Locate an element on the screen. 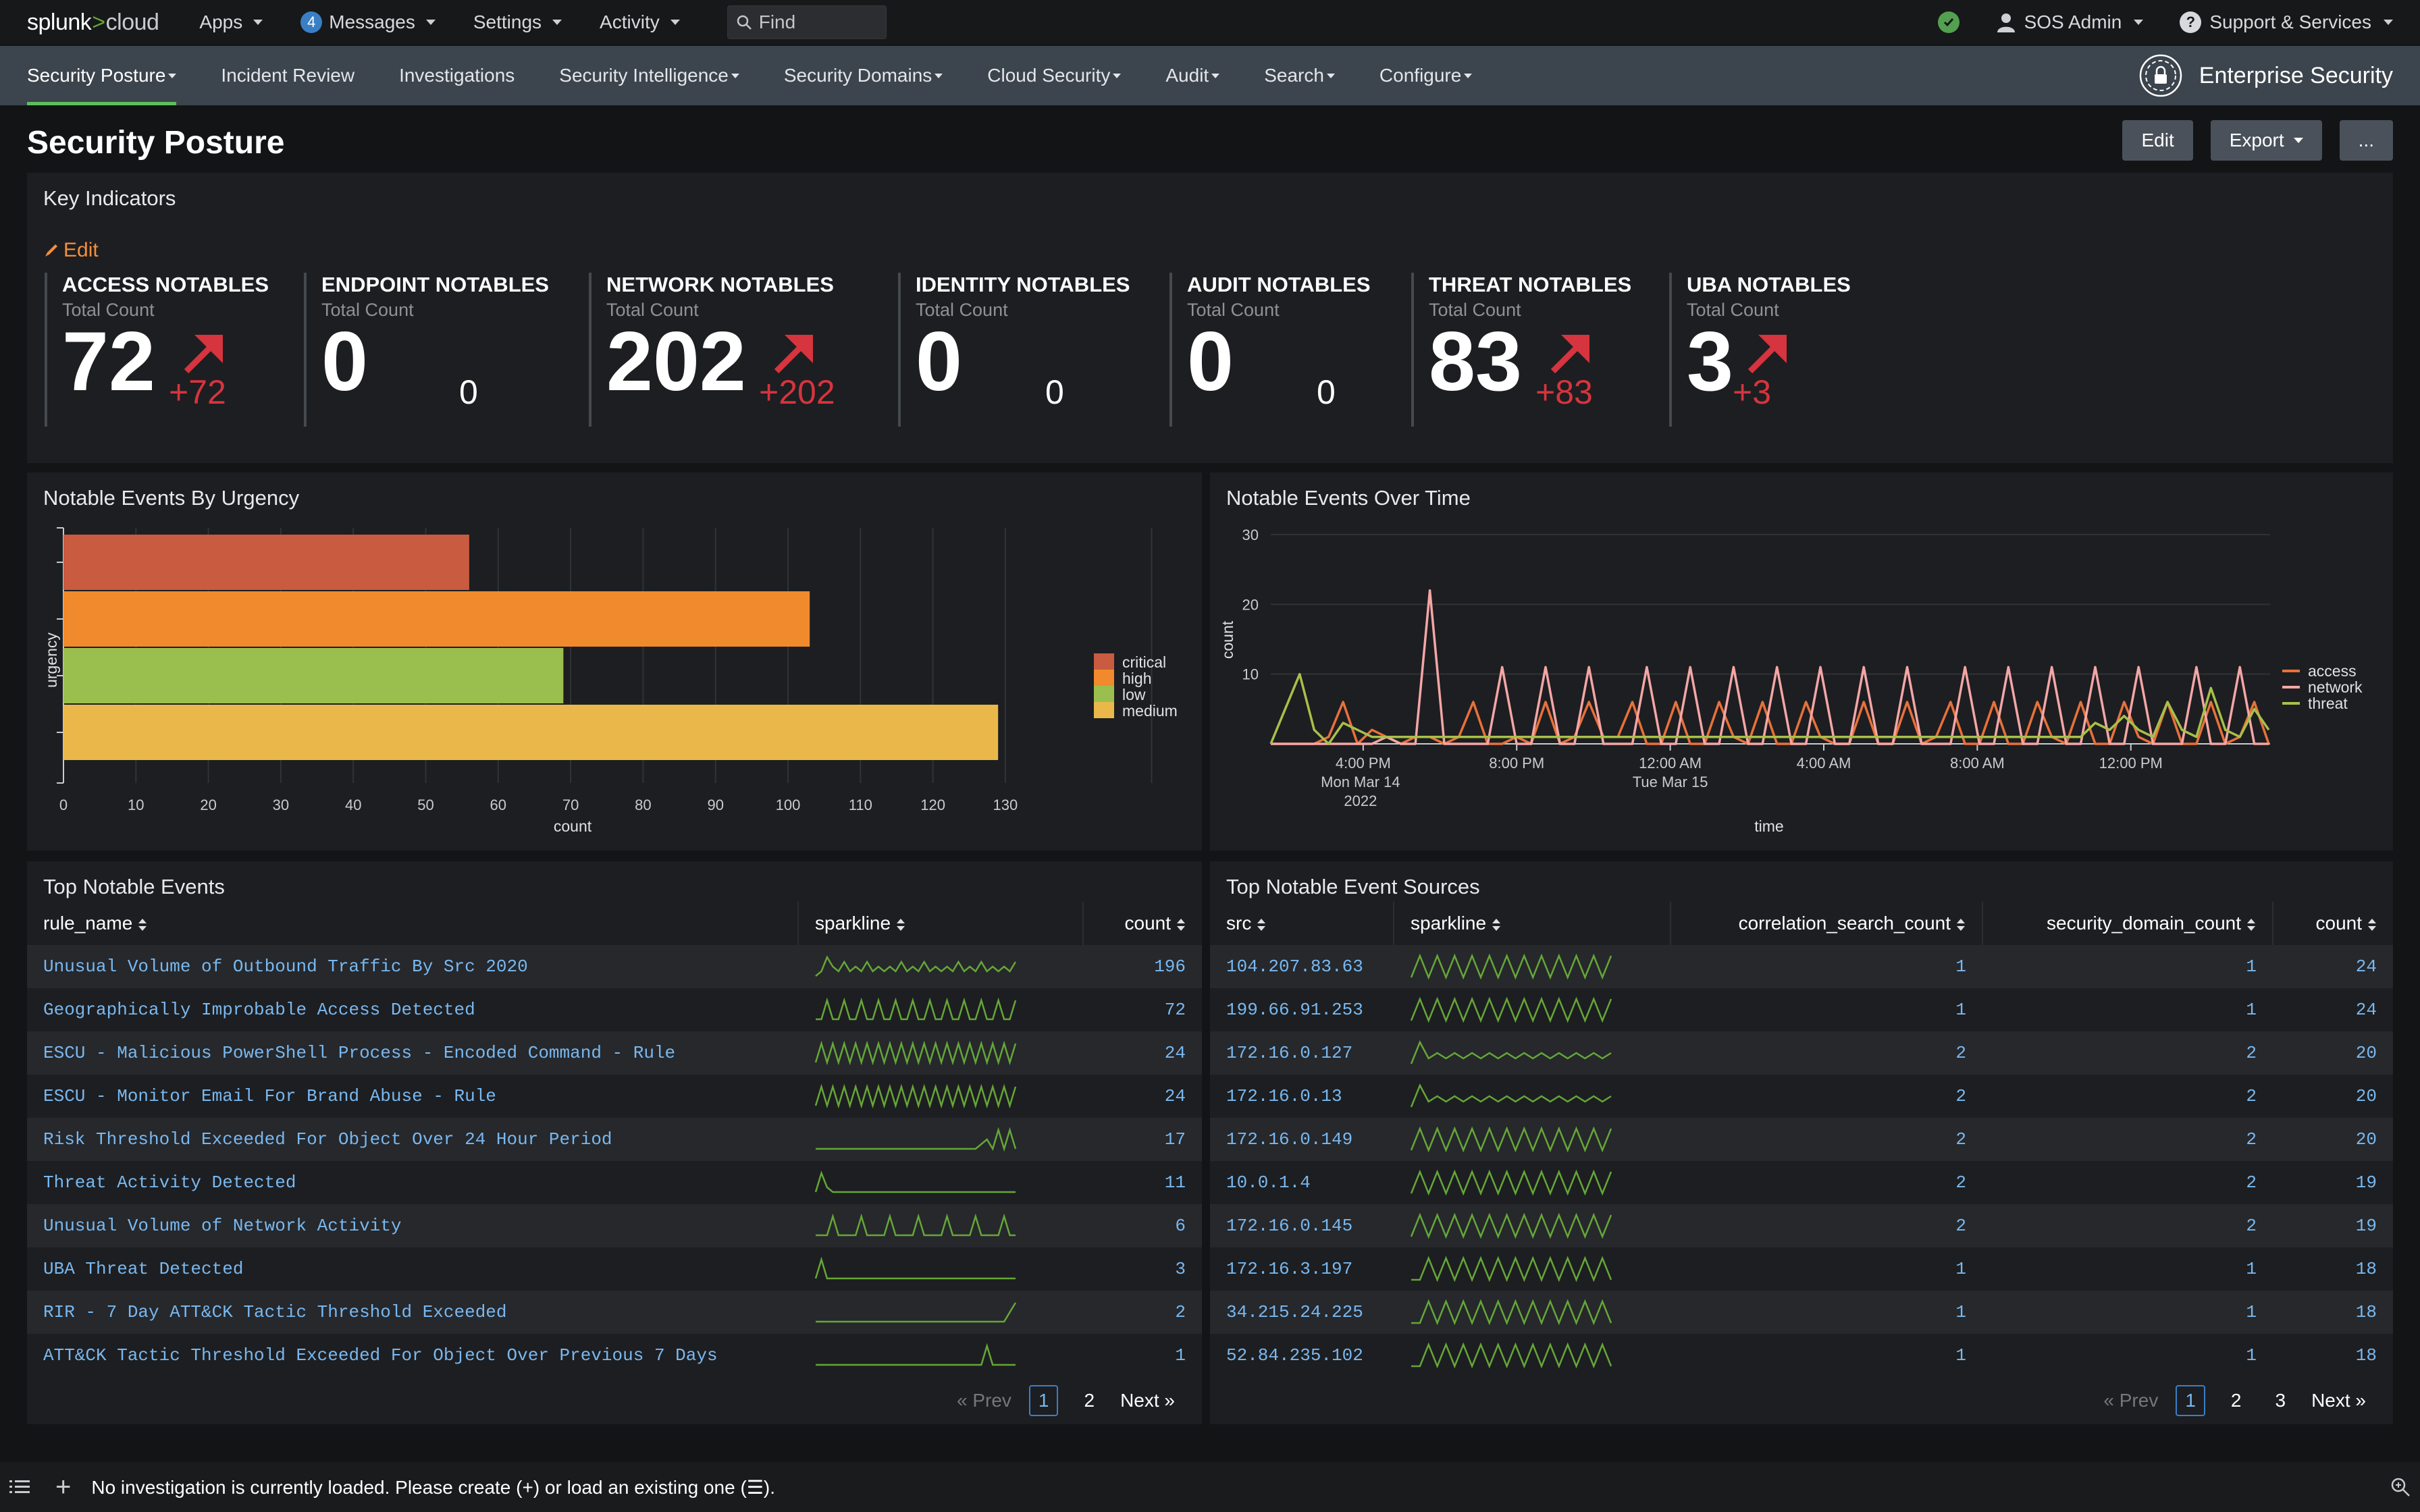 This screenshot has width=2420, height=1512. kpi-uba-notables: UBA NOTABLES Total Count 3 +3 is located at coordinates (1788, 350).